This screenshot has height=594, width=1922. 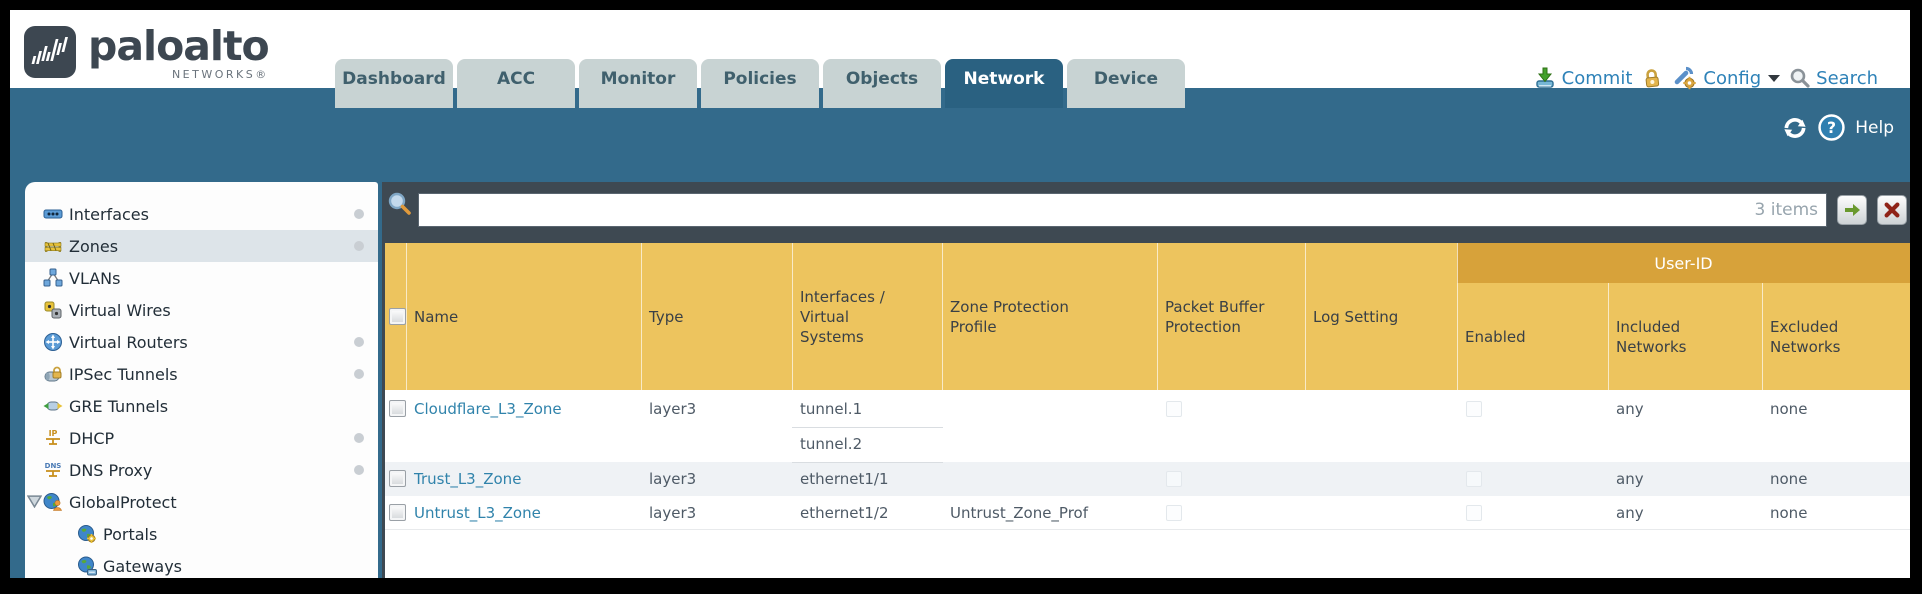 What do you see at coordinates (201, 374) in the screenshot?
I see `sidebar-item-ipsec-tunnels: IPSec Tunnels` at bounding box center [201, 374].